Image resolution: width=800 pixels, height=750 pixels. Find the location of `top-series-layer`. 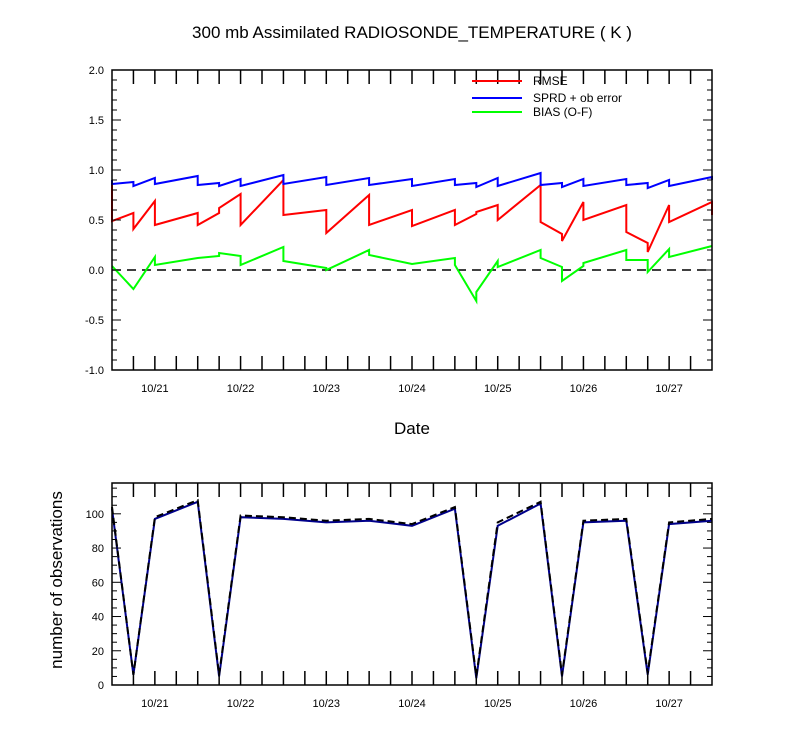

top-series-layer is located at coordinates (412, 238).